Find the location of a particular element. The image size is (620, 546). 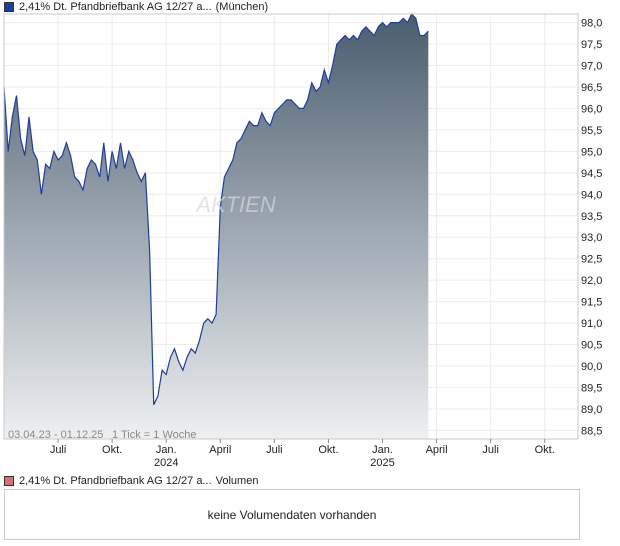

y-tick-label: 89,5 is located at coordinates (591, 388).